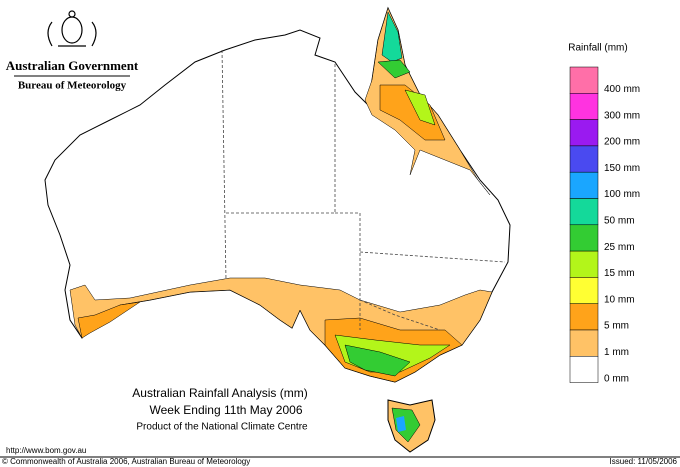  Describe the element at coordinates (619, 273) in the screenshot. I see `legend-label: 15 mm` at that location.